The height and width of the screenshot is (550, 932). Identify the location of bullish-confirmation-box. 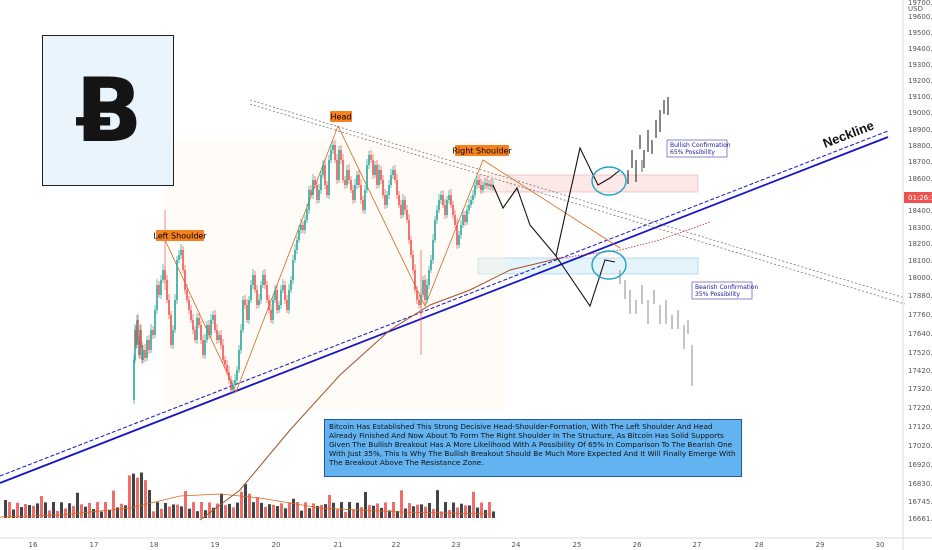
(697, 148).